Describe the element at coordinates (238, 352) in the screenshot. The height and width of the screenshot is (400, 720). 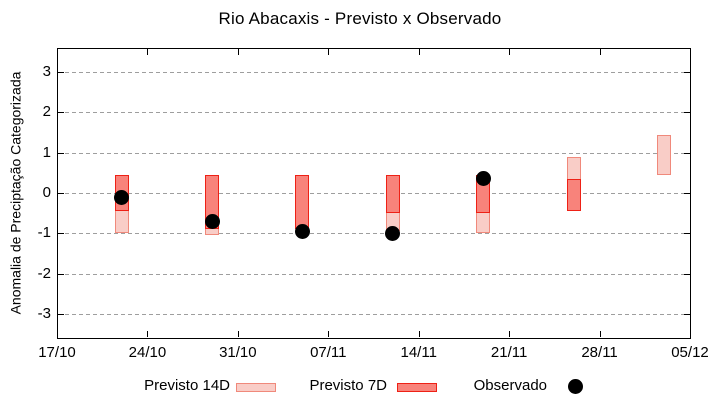
I see `x-tick-label-31-10: 31/10` at that location.